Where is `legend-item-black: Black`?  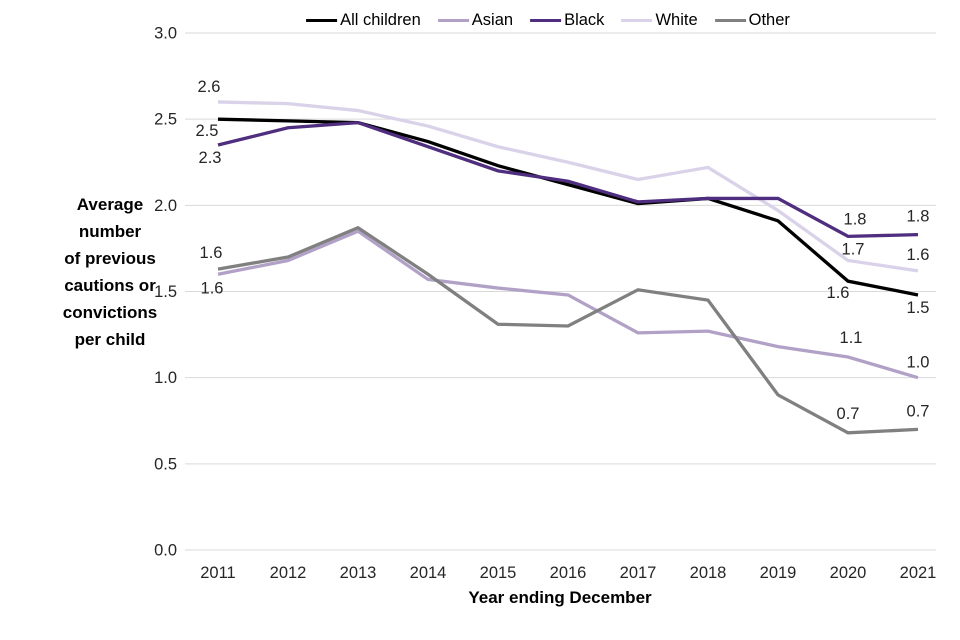 legend-item-black: Black is located at coordinates (567, 20).